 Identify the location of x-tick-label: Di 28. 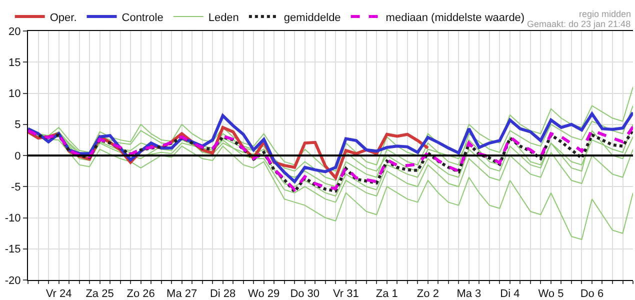
(223, 294).